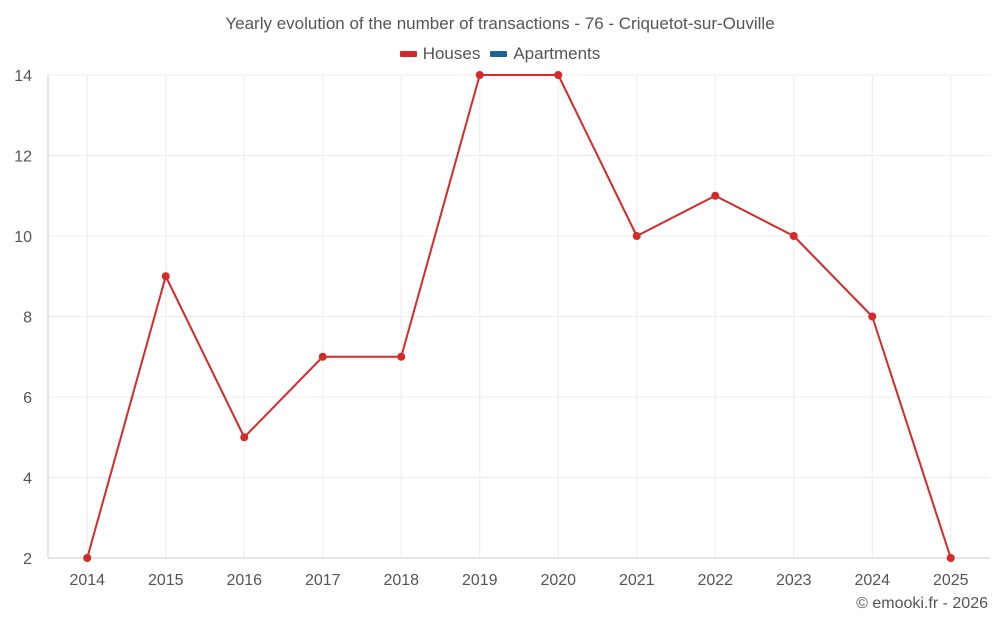 The height and width of the screenshot is (625, 1000). What do you see at coordinates (27, 318) in the screenshot?
I see `y-tick-label: 8` at bounding box center [27, 318].